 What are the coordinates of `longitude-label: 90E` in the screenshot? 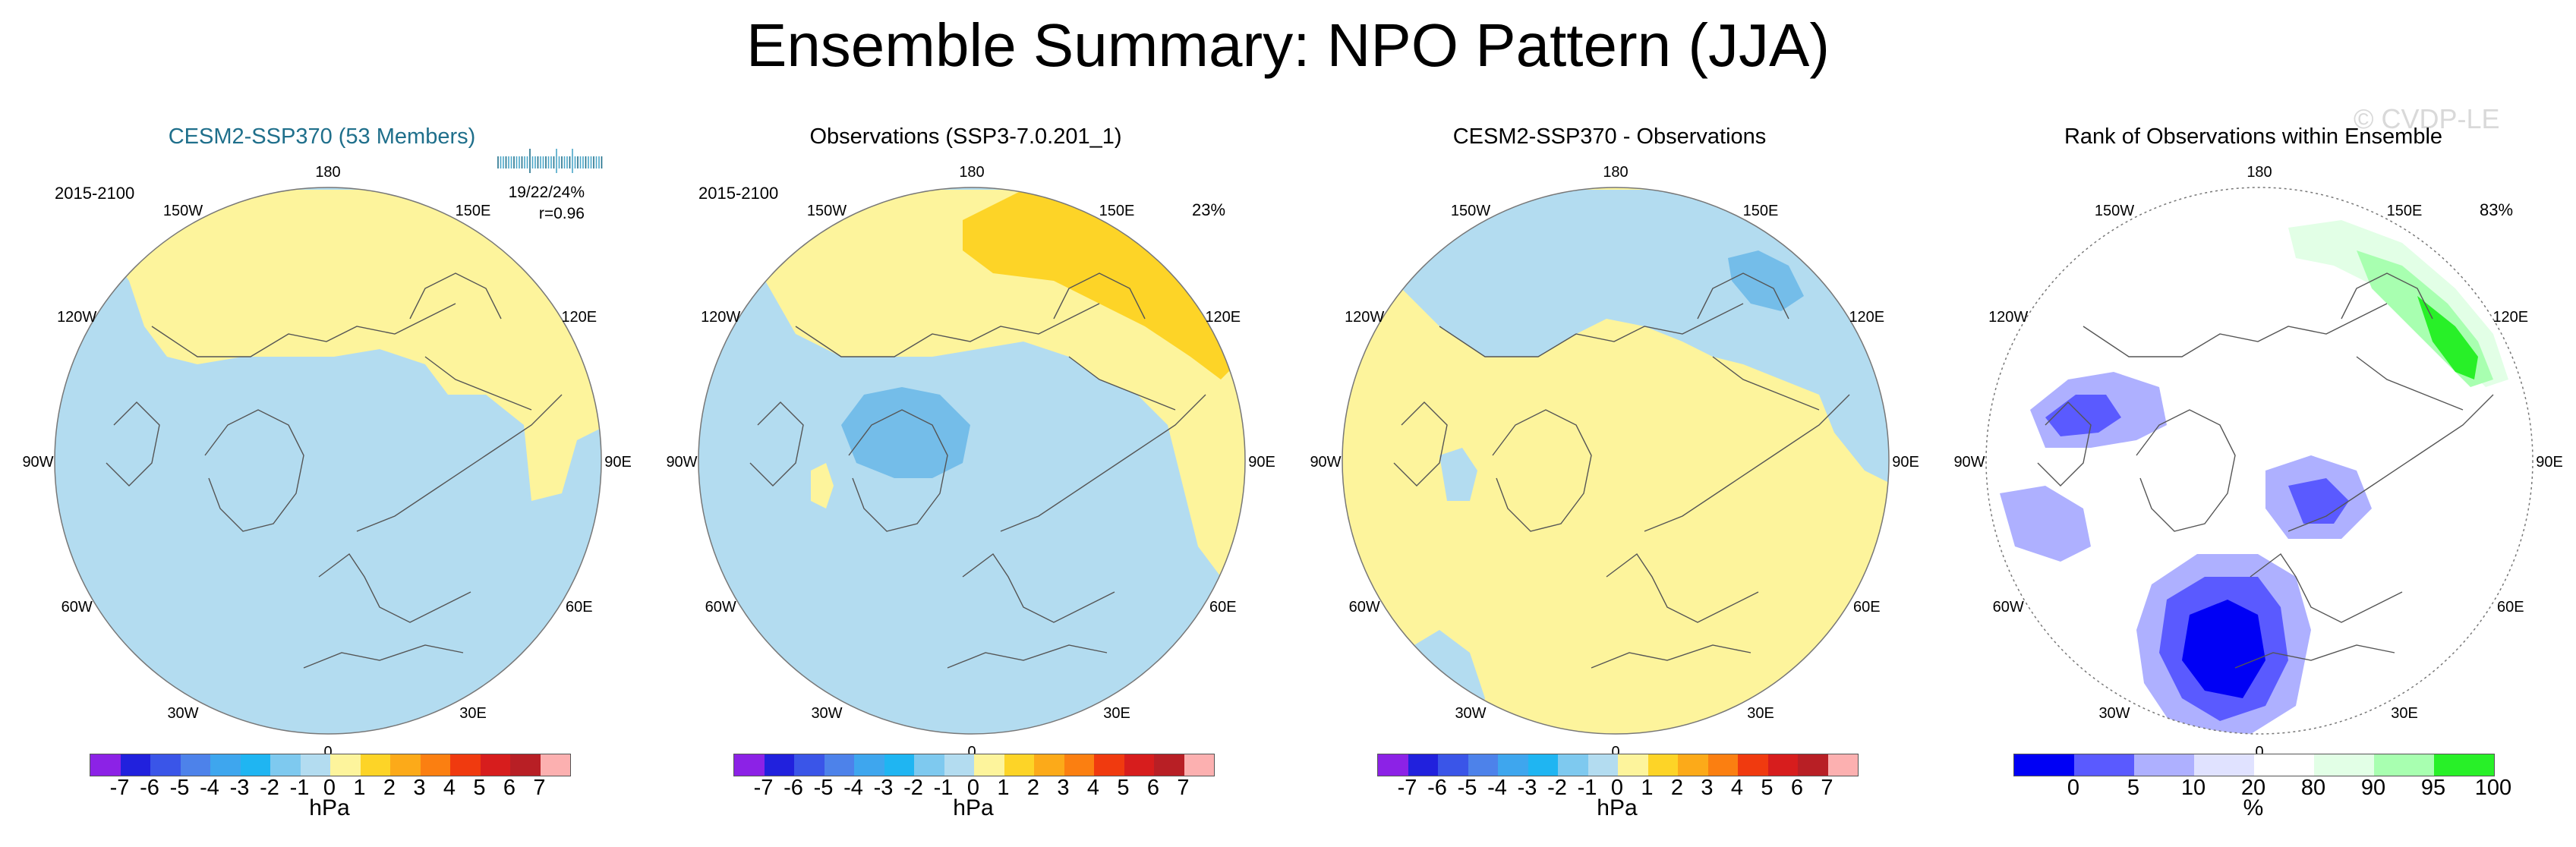 It's located at (1905, 462).